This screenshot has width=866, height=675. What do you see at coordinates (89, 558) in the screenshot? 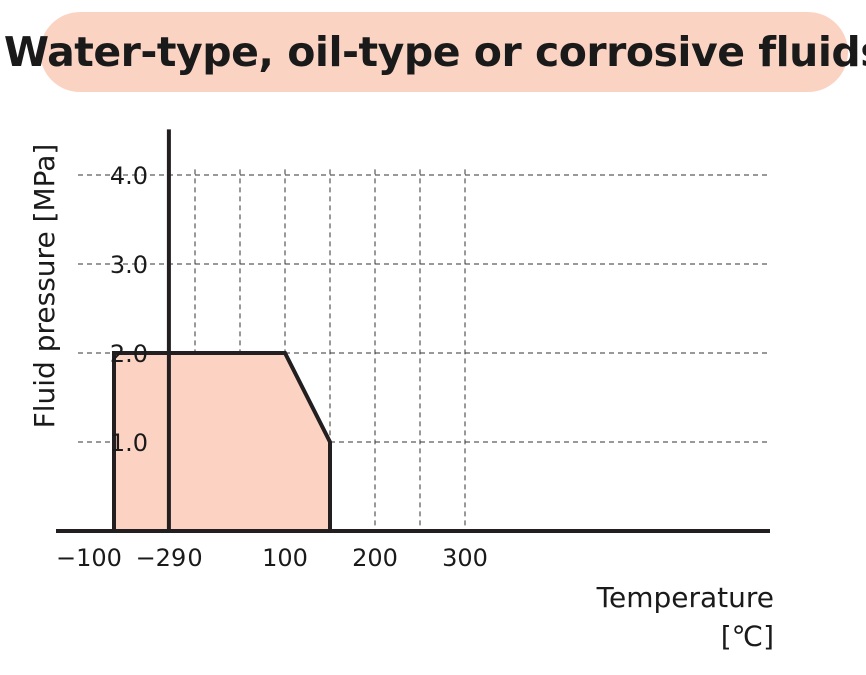
I see `x-tick-label: −100` at bounding box center [89, 558].